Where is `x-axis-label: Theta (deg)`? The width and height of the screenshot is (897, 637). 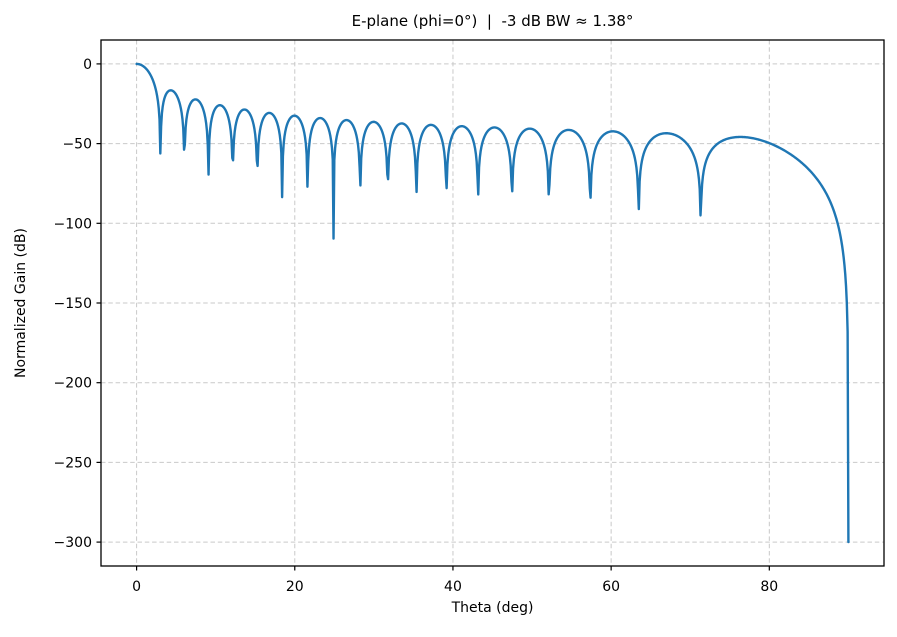
x-axis-label: Theta (deg) is located at coordinates (492, 608).